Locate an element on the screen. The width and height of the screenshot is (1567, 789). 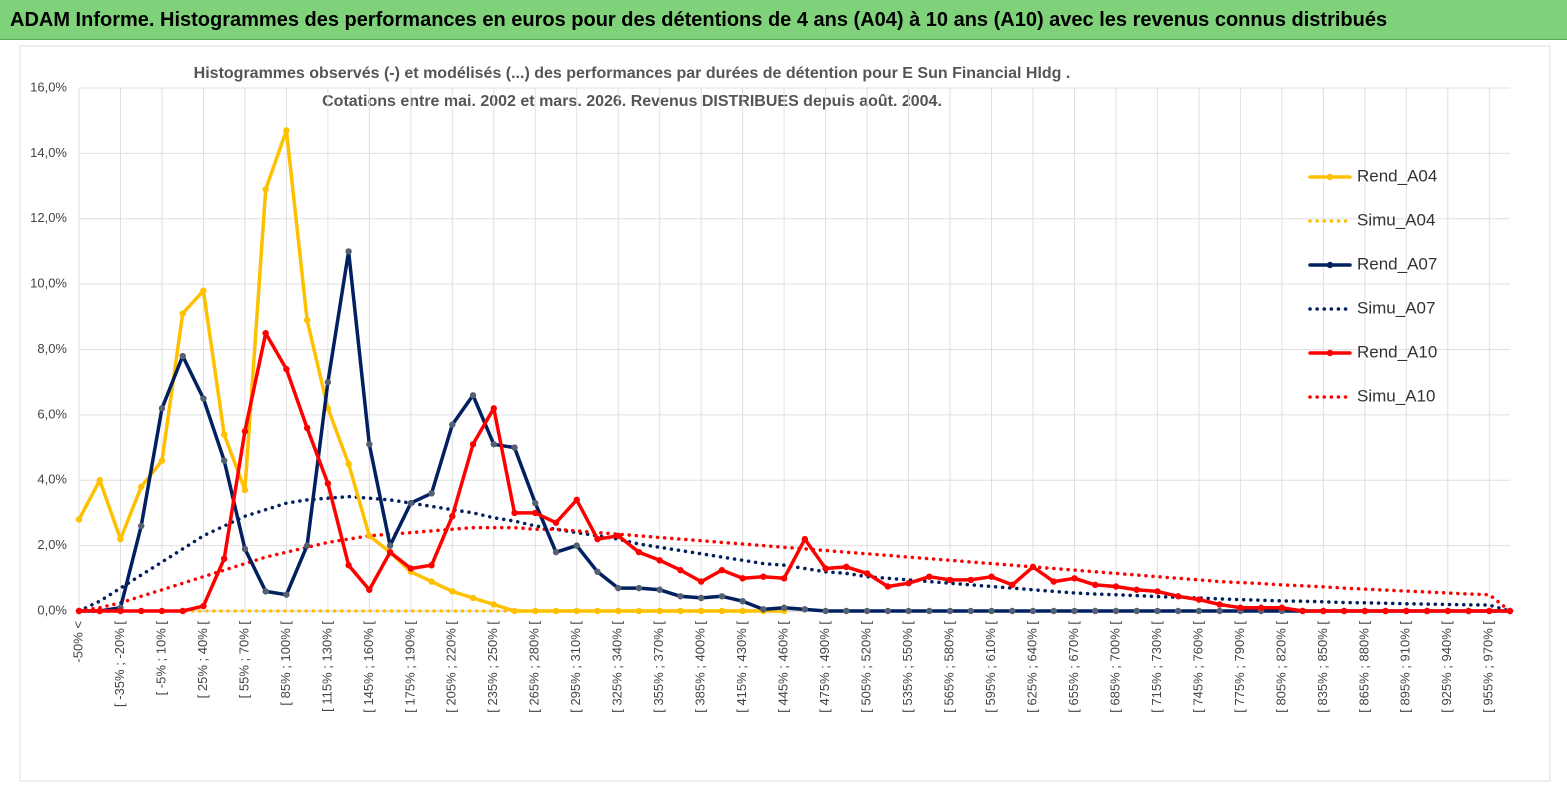
y-tick-label: 10,0% is located at coordinates (48, 283).